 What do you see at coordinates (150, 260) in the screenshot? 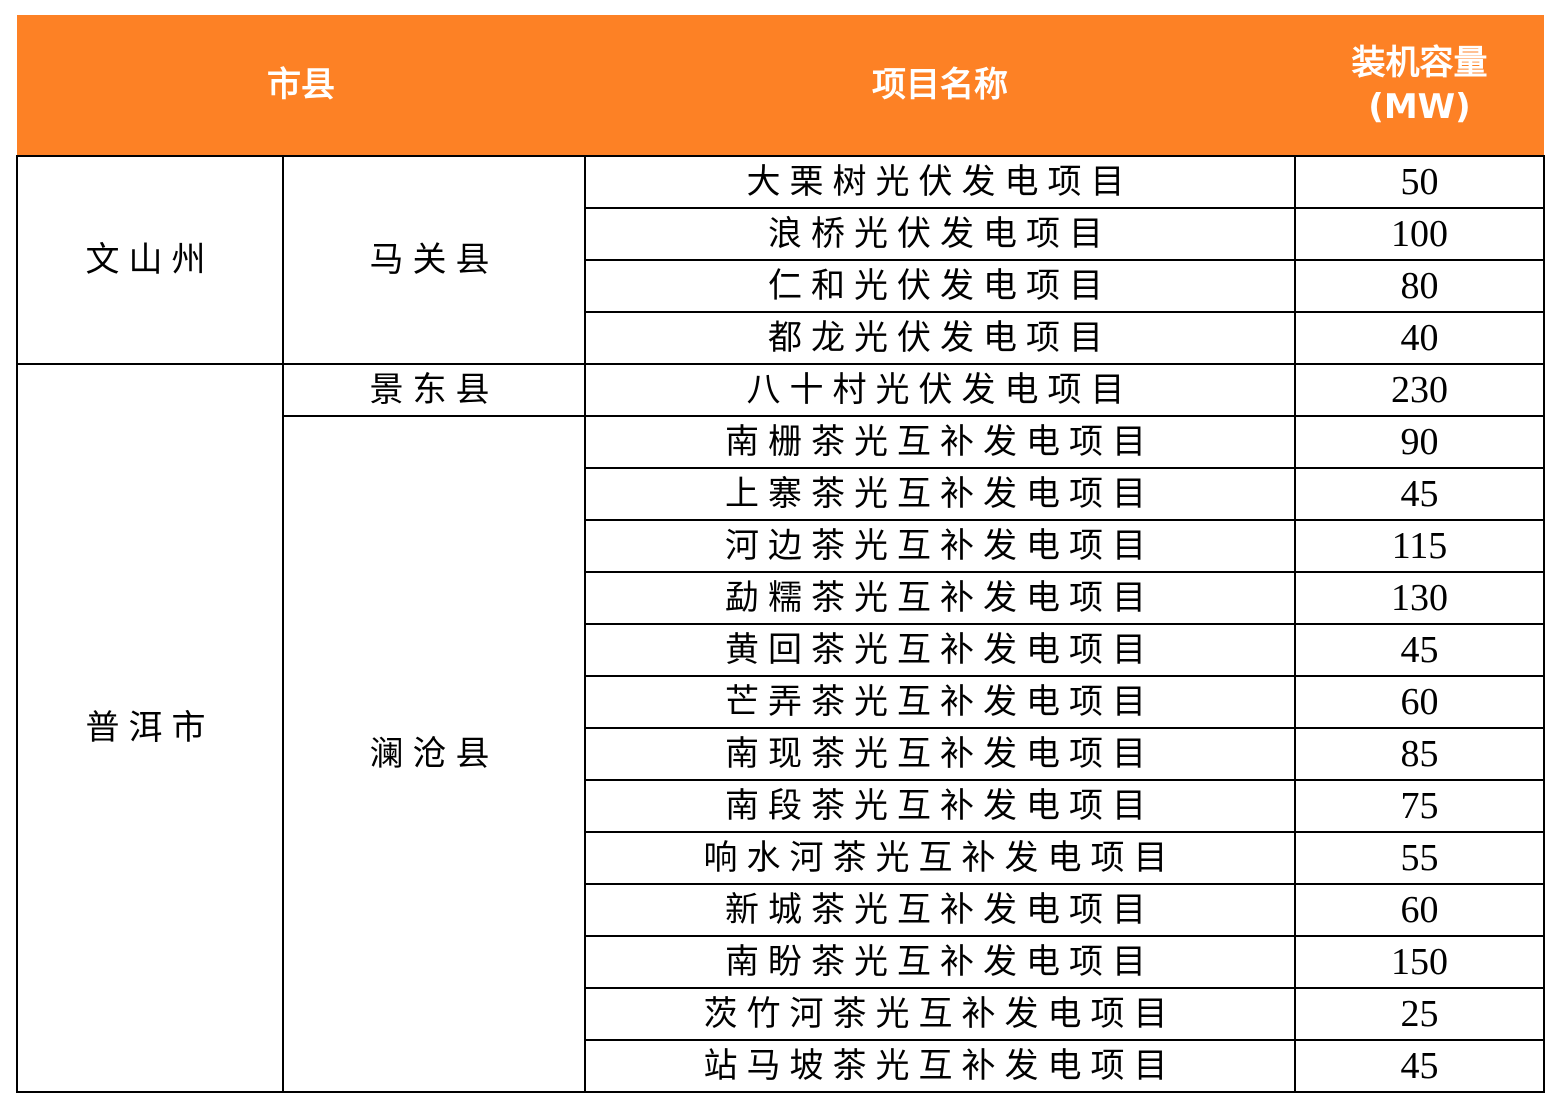
I see `city-cell: 文山州` at bounding box center [150, 260].